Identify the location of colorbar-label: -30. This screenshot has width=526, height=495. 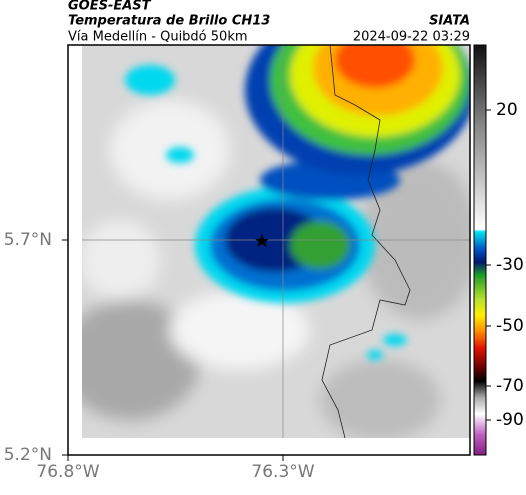
(510, 265).